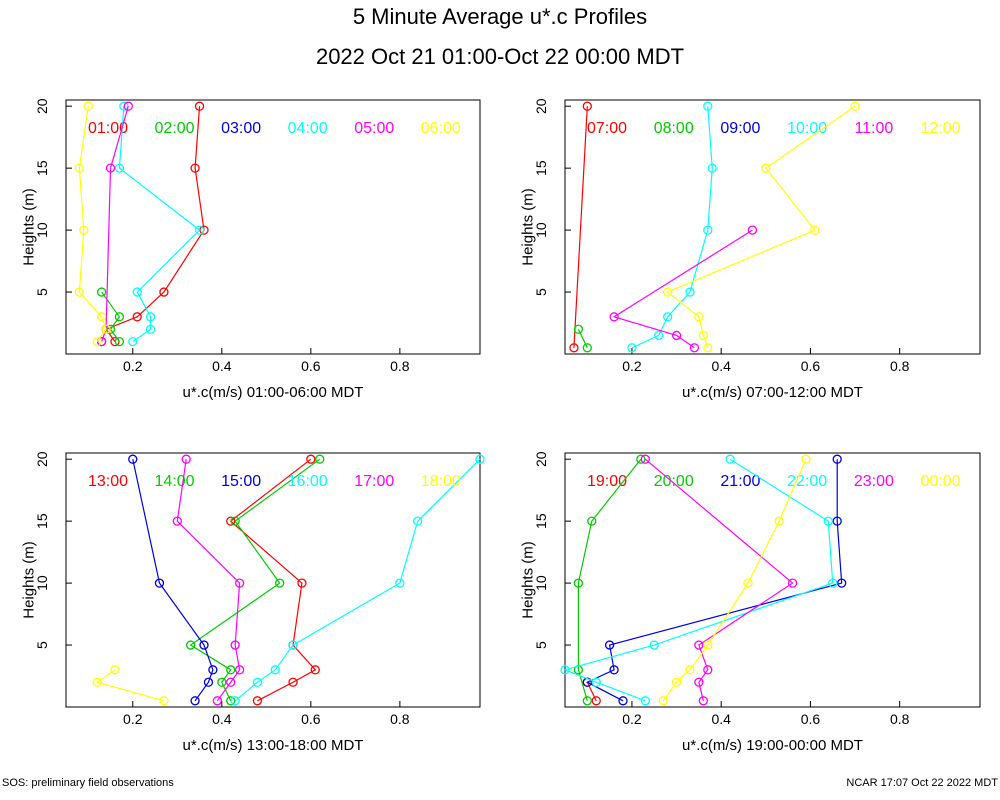 The height and width of the screenshot is (800, 1000). Describe the element at coordinates (941, 481) in the screenshot. I see `legend-label: 00:00` at that location.